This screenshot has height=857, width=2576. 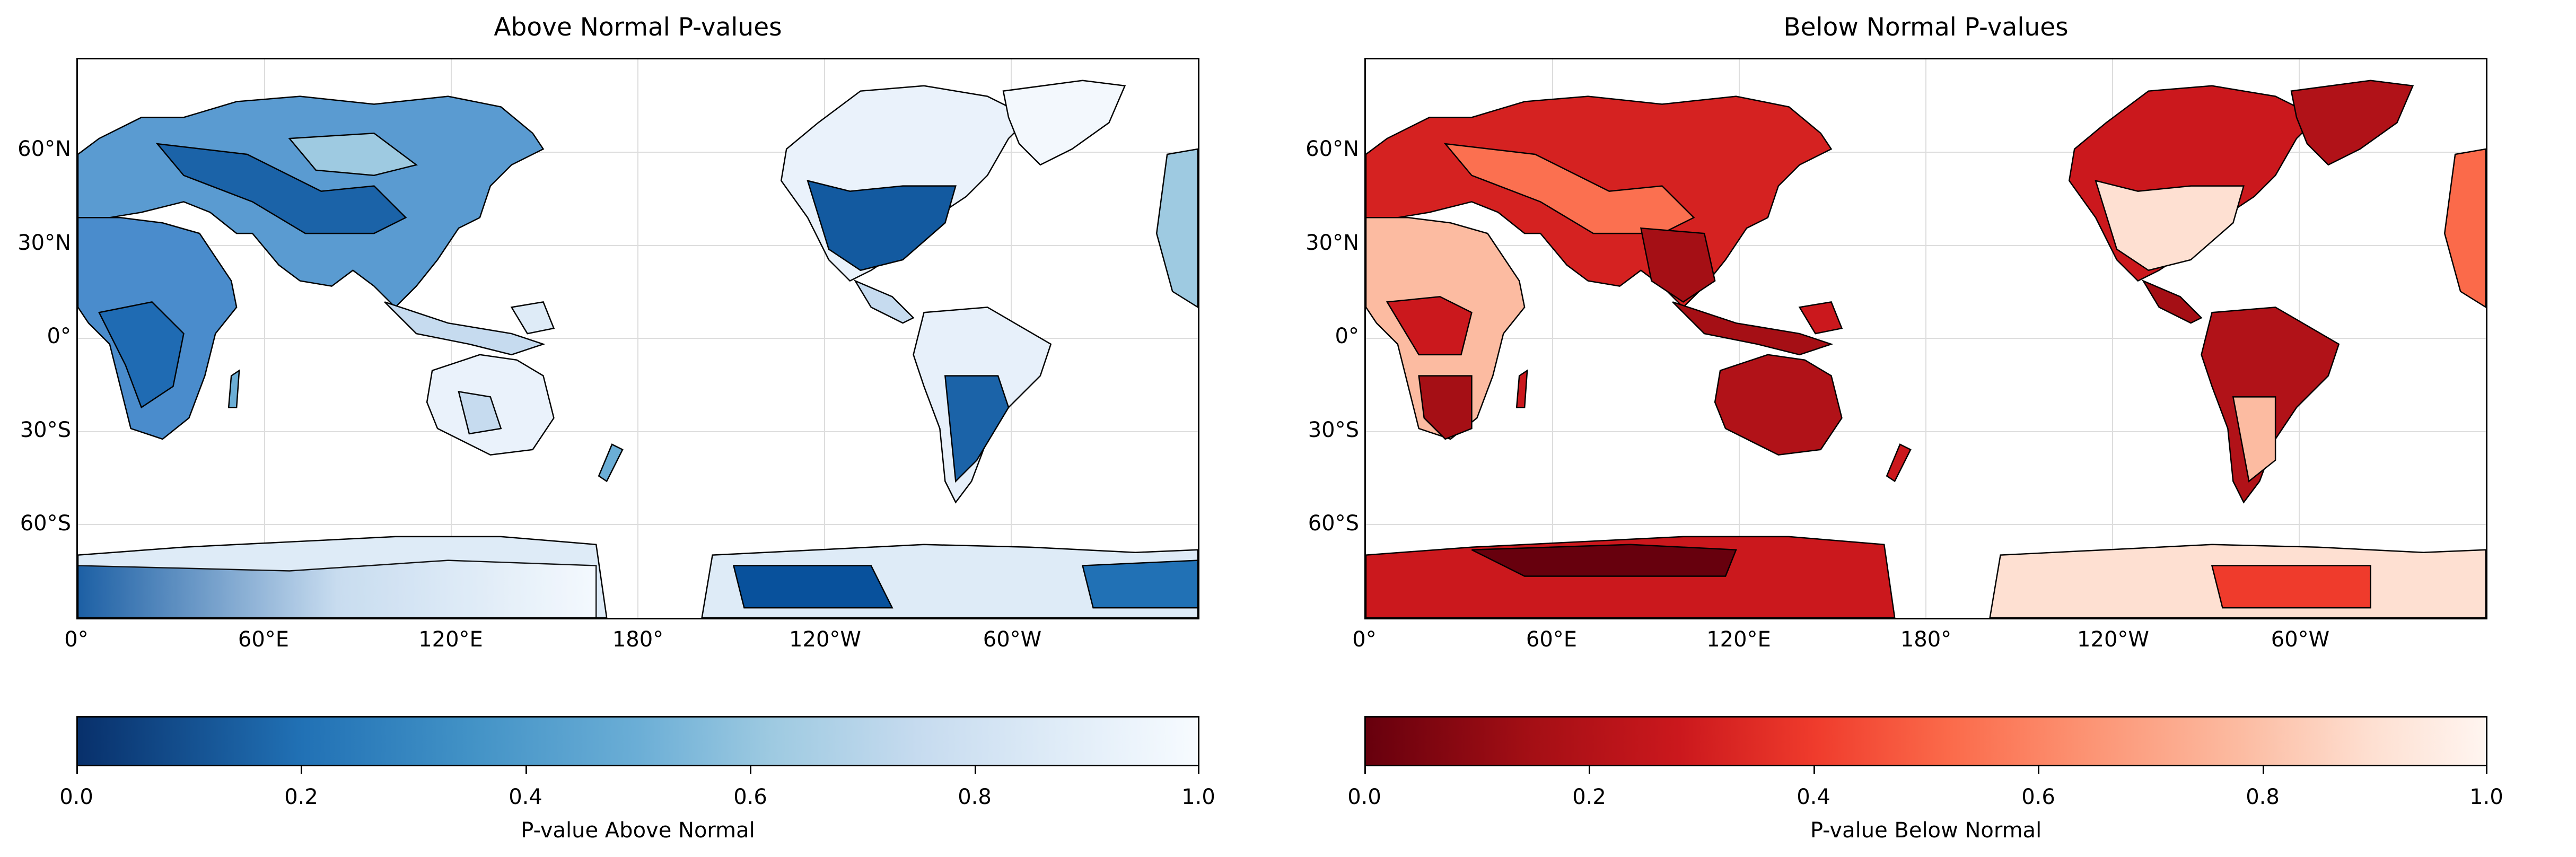 I want to click on colorbar-red, so click(x=1925, y=741).